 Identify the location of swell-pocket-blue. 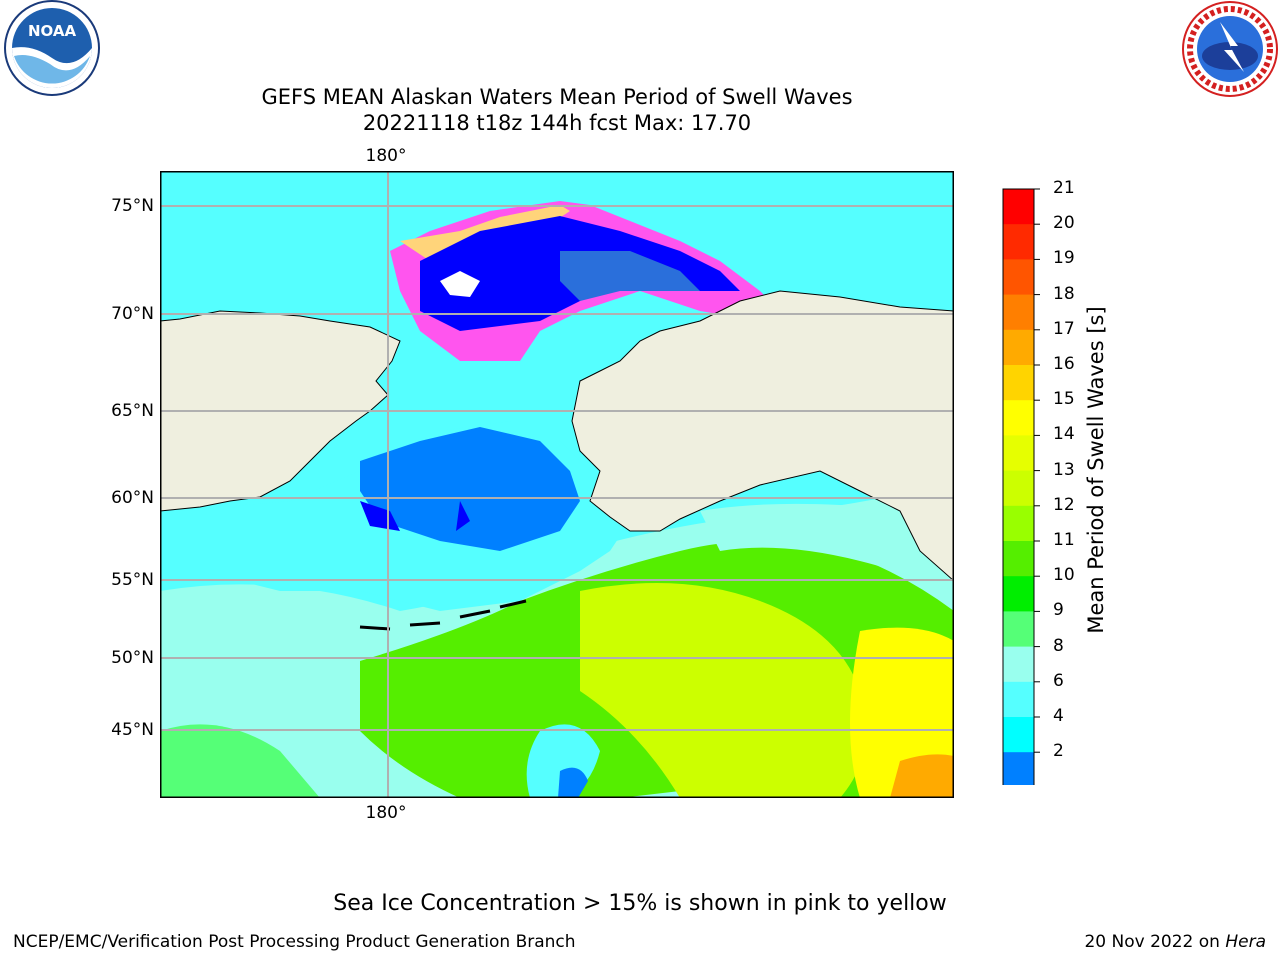
(573, 782).